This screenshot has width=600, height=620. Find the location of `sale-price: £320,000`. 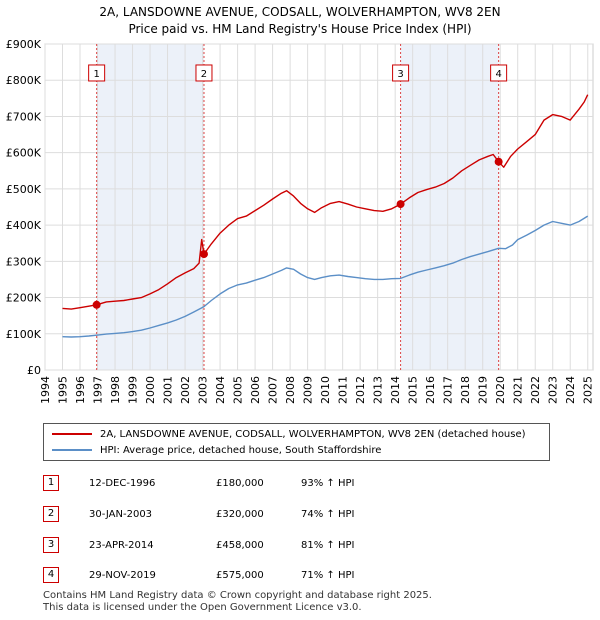

sale-price: £320,000 is located at coordinates (240, 514).